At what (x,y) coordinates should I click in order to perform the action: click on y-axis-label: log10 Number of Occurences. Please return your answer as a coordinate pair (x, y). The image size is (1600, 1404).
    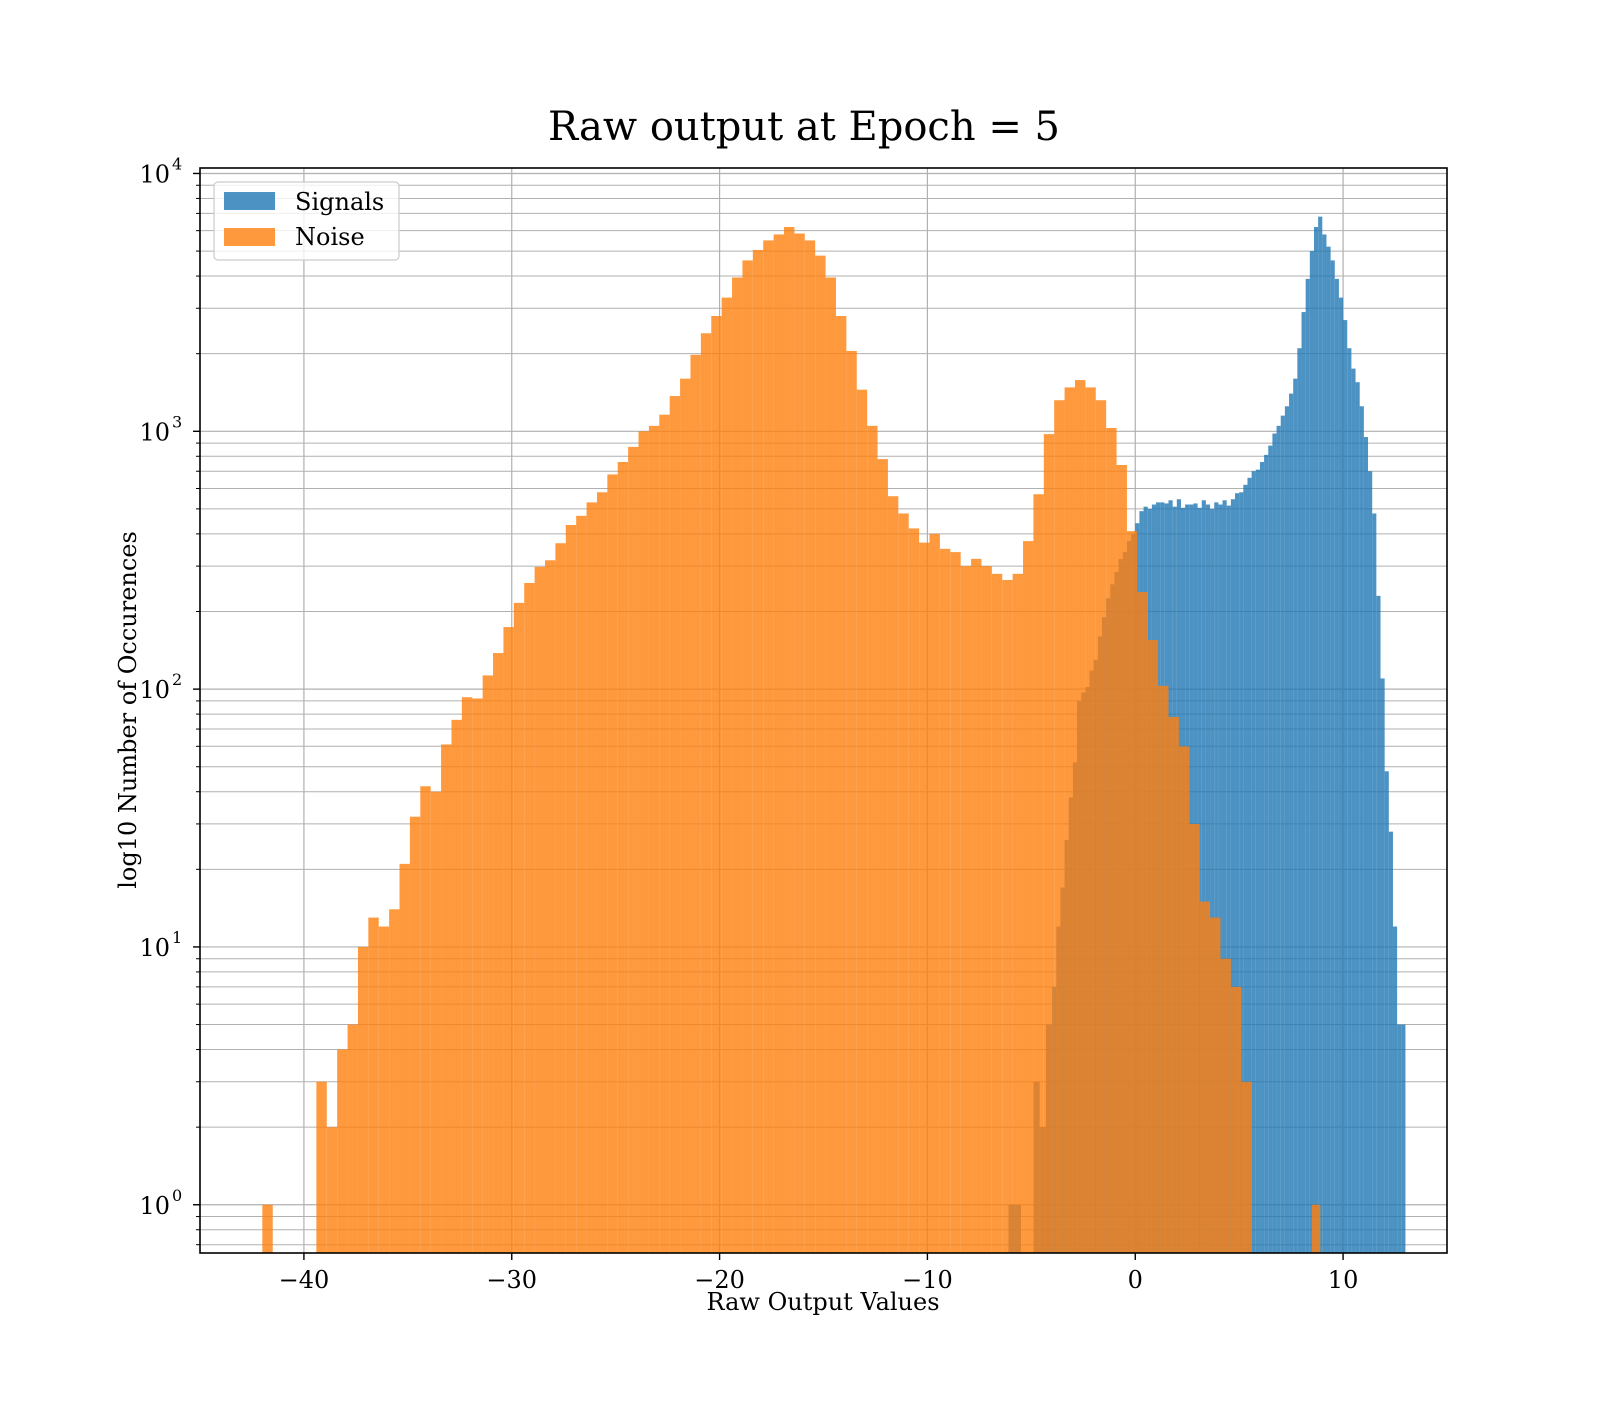
    Looking at the image, I should click on (128, 710).